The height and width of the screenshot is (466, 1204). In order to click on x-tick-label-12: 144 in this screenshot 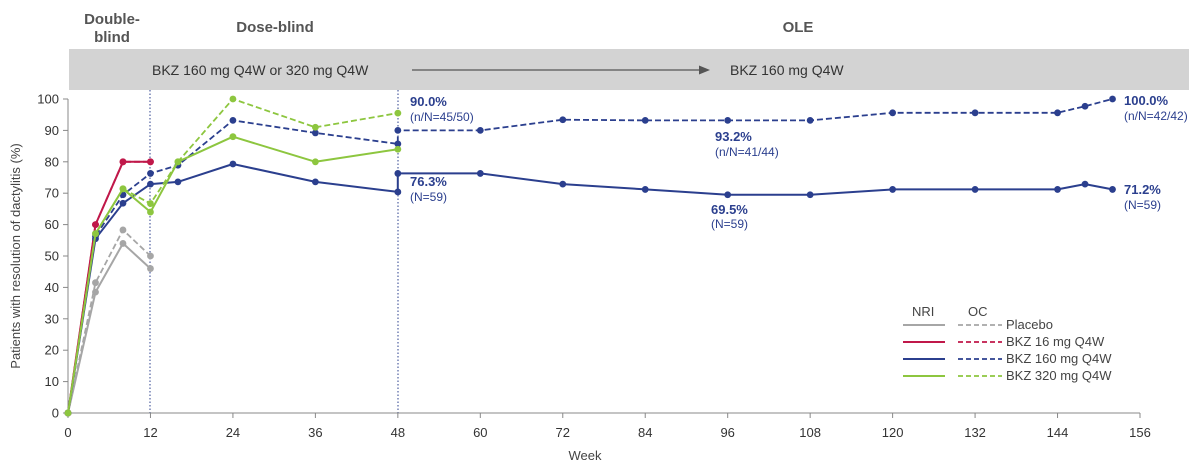, I will do `click(1058, 432)`.